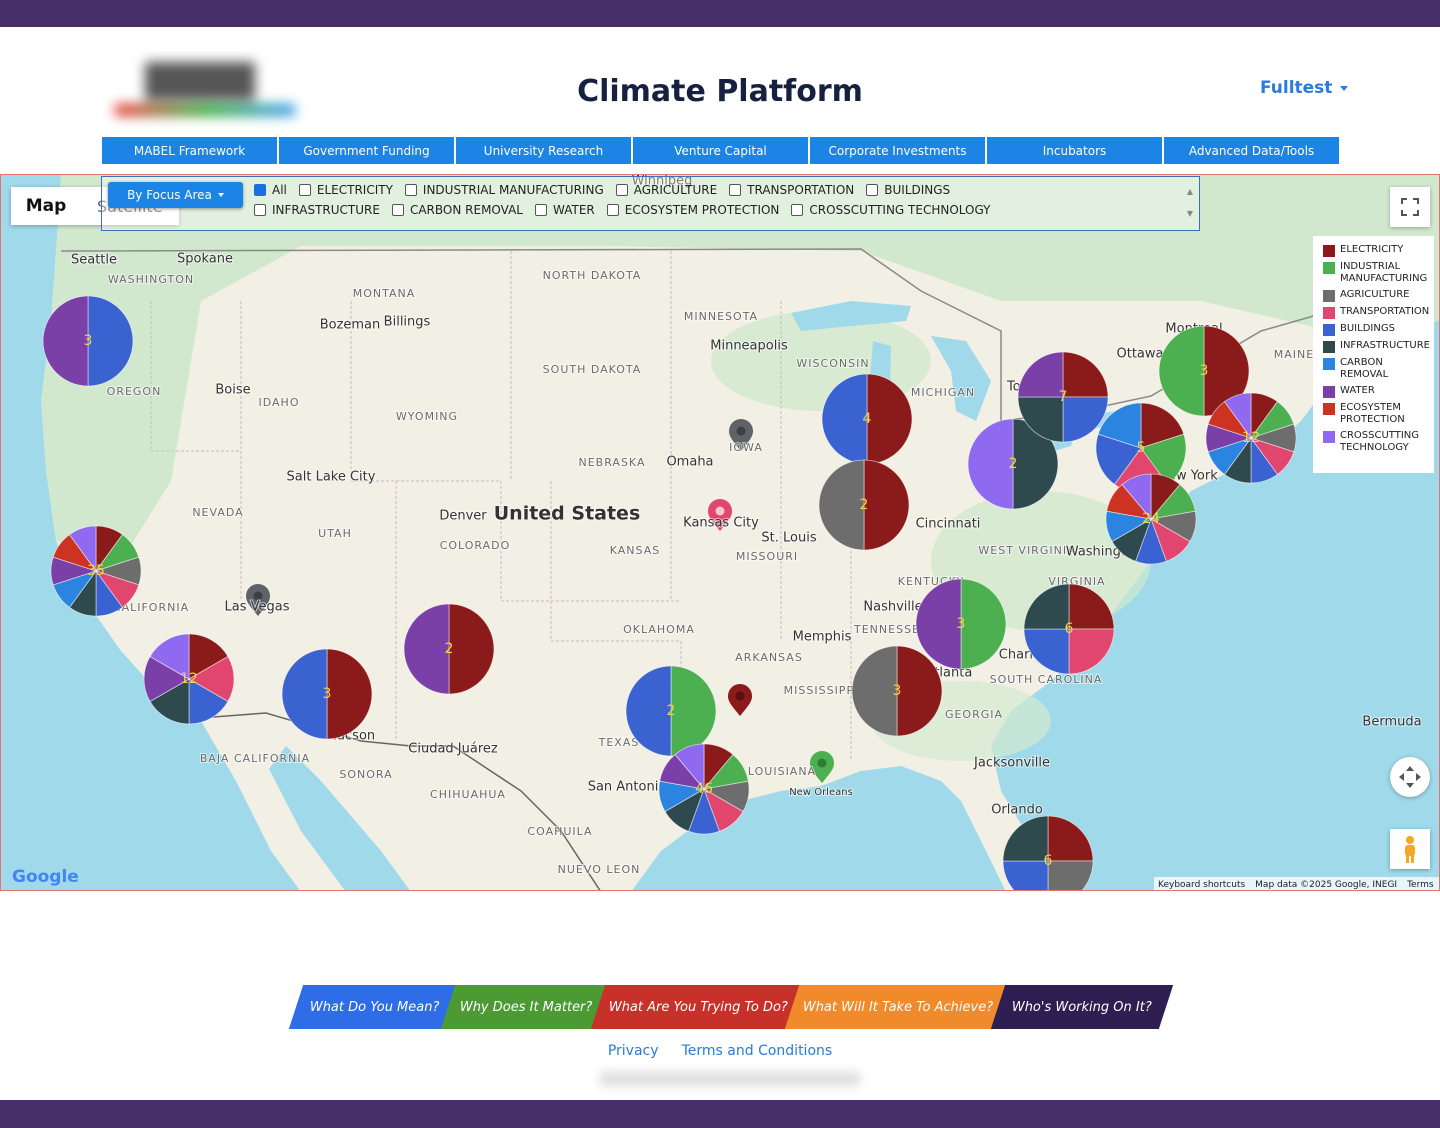 The width and height of the screenshot is (1440, 1128). What do you see at coordinates (908, 190) in the screenshot?
I see `filter-option: BUILDINGS` at bounding box center [908, 190].